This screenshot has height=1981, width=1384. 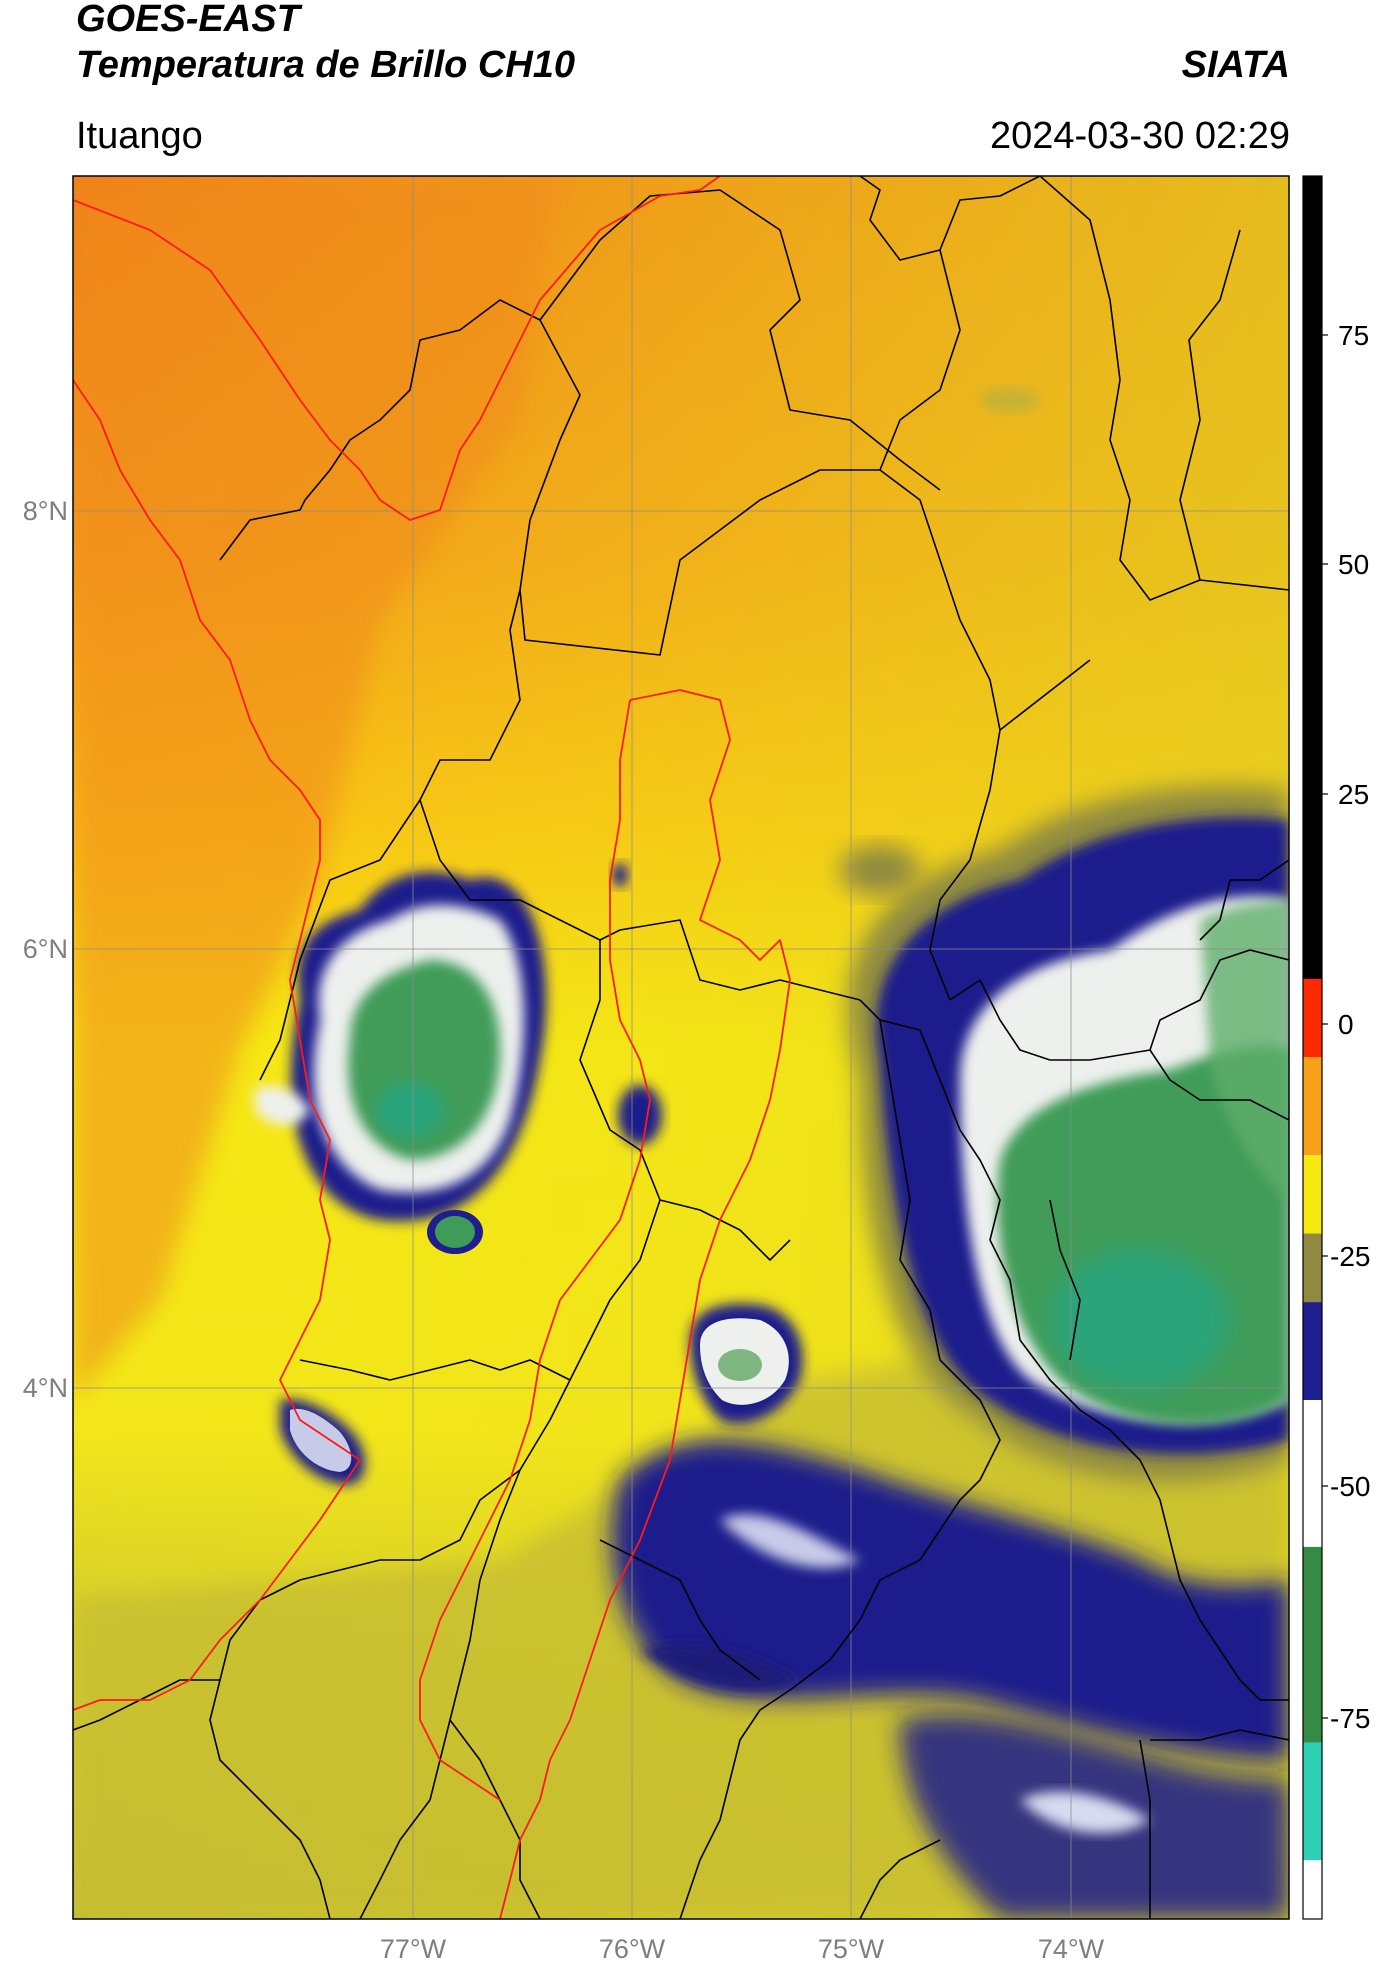 What do you see at coordinates (746, 1363) in the screenshot?
I see `central-cloud-cell` at bounding box center [746, 1363].